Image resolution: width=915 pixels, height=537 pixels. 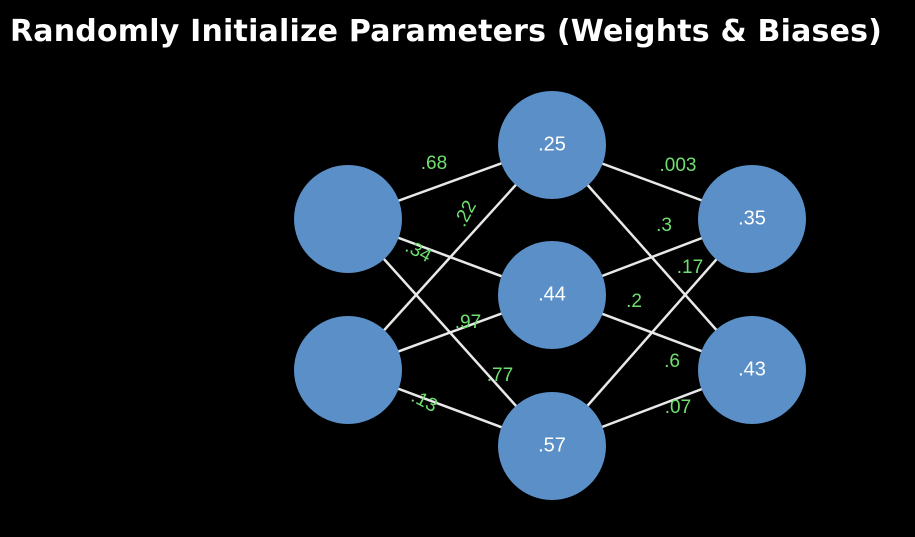 What do you see at coordinates (634, 301) in the screenshot?
I see `weight-label-h2-o2: .2` at bounding box center [634, 301].